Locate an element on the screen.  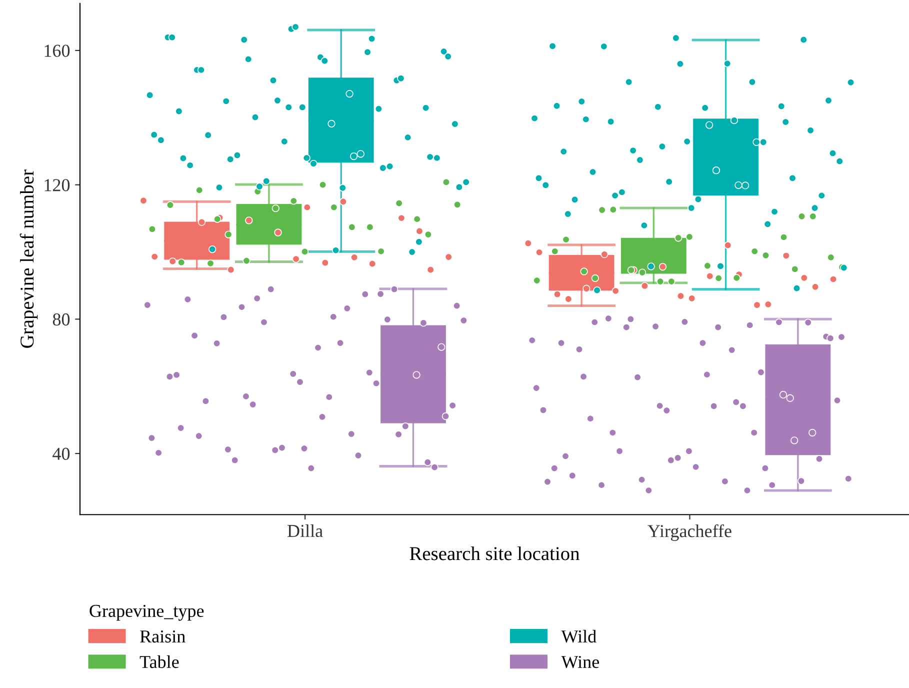
x-tick-label: Yirgacheffe is located at coordinates (690, 532).